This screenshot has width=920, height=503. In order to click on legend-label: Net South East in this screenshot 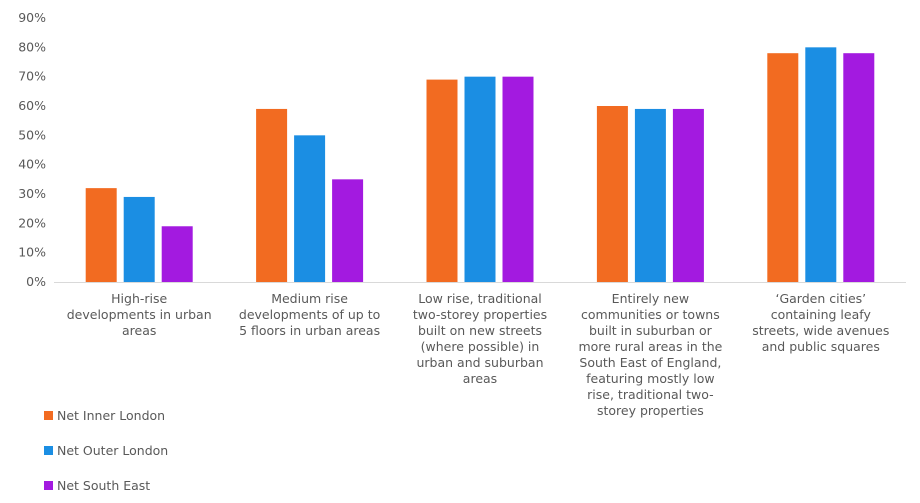, I will do `click(104, 485)`.